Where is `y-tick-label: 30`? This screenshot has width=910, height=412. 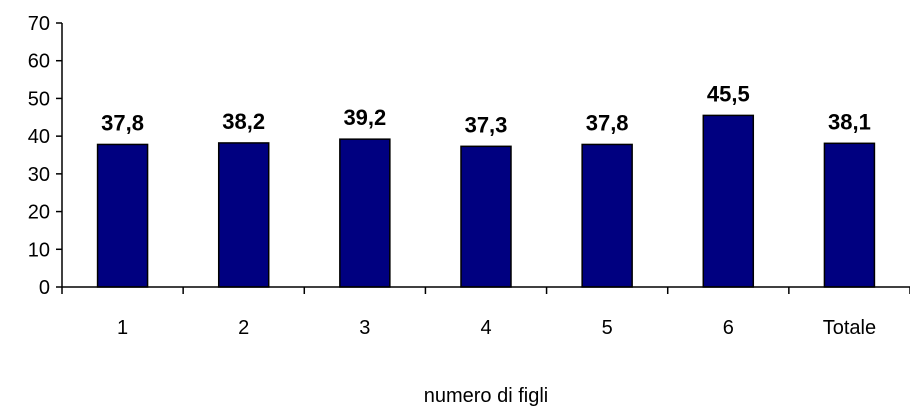
y-tick-label: 30 is located at coordinates (39, 175).